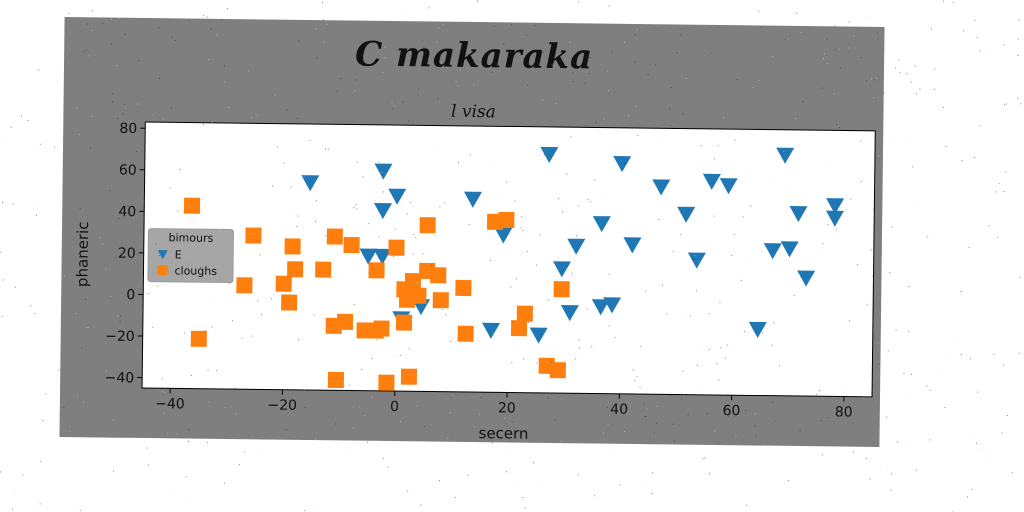  Describe the element at coordinates (394, 407) in the screenshot. I see `x-tick-label: 0` at that location.